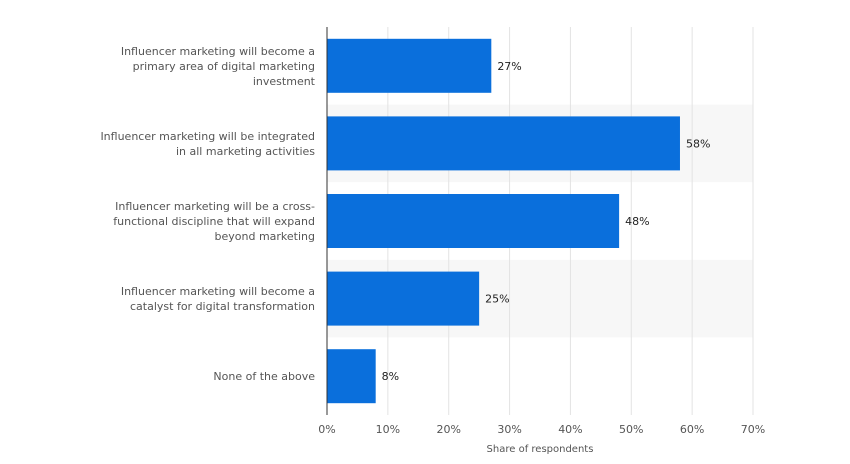  What do you see at coordinates (222, 306) in the screenshot?
I see `category-label: catalyst for digital transformation` at bounding box center [222, 306].